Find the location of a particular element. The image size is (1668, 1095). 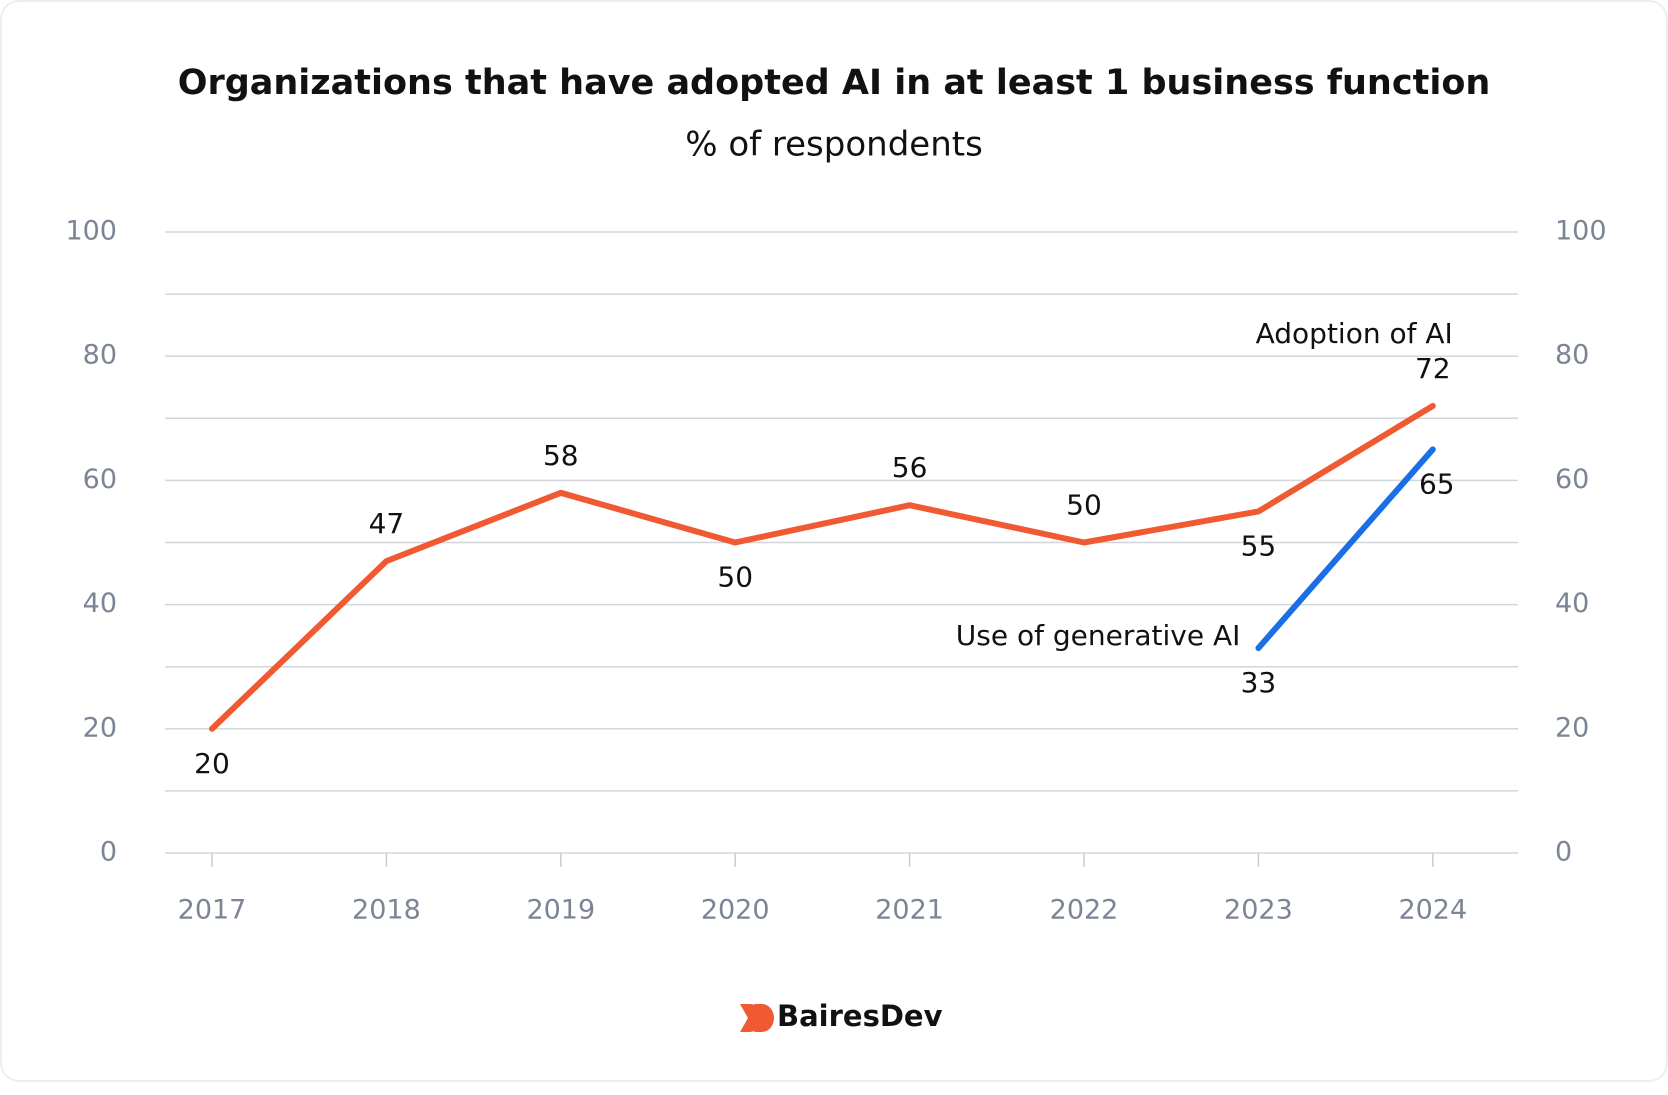

y-tick-label: 20 is located at coordinates (100, 727).